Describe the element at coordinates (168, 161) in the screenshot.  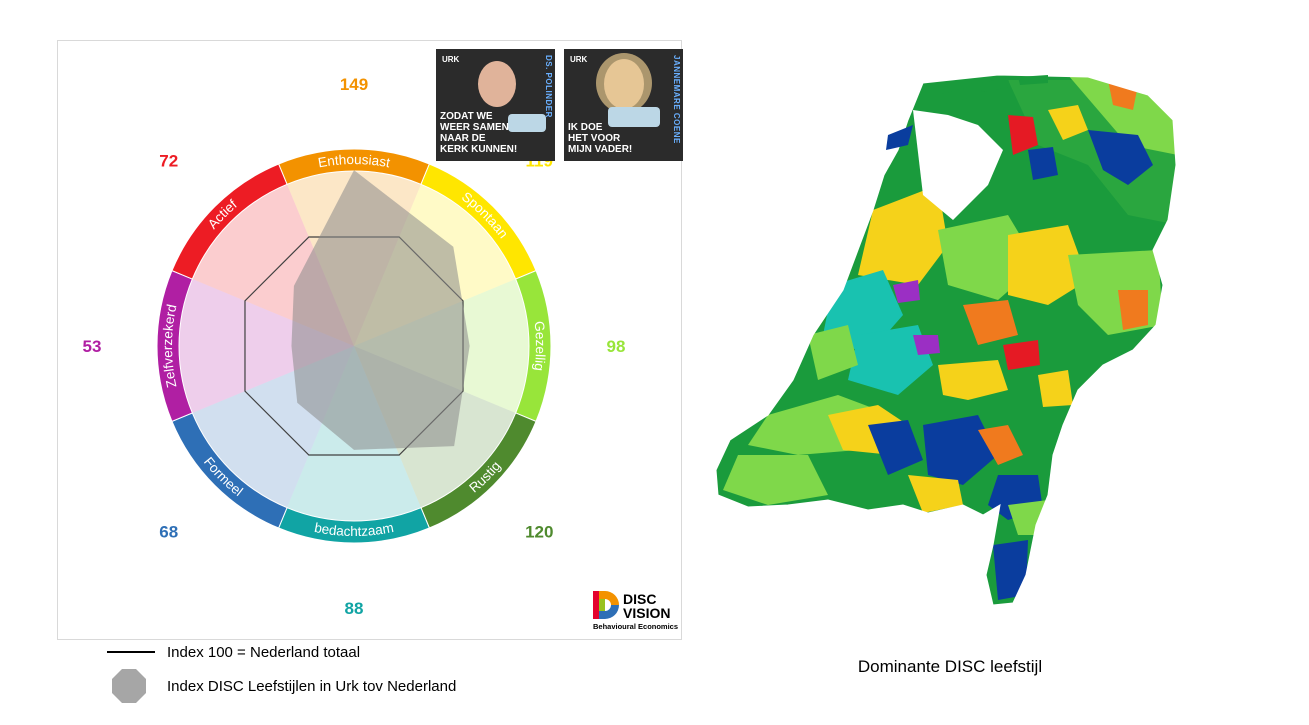
I see `index-value-actief: 72` at that location.